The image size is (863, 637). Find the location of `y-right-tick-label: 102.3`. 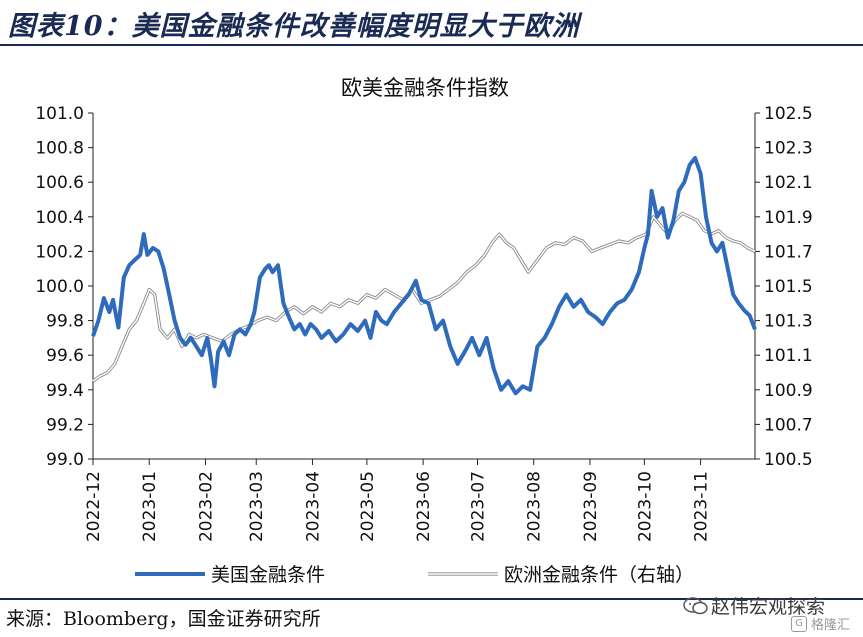

y-right-tick-label: 102.3 is located at coordinates (788, 149).